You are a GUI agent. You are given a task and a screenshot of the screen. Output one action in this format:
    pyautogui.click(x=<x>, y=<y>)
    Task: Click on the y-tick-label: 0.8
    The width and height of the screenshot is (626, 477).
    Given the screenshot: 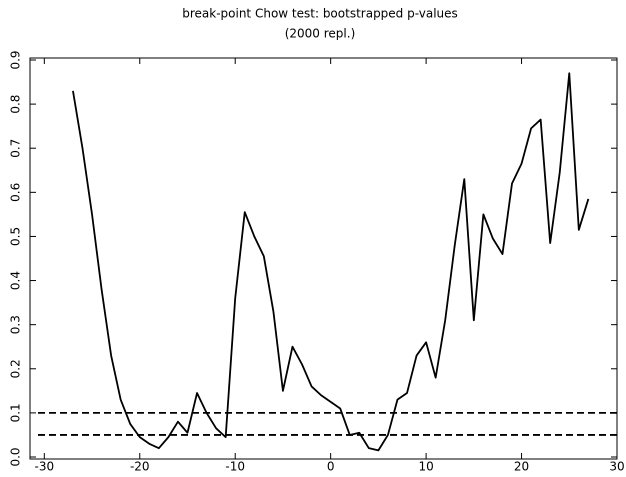 What is the action you would take?
    pyautogui.click(x=16, y=104)
    